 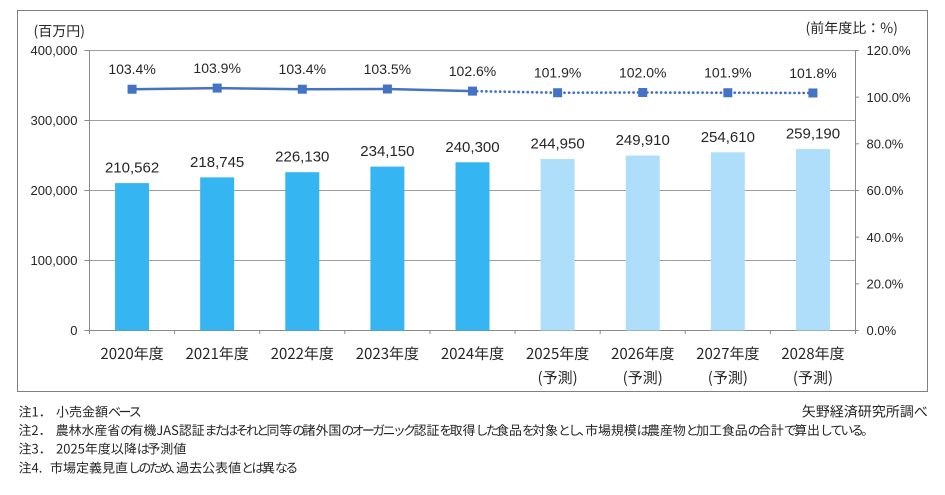 What do you see at coordinates (889, 97) in the screenshot?
I see `svg-text: 100.0%` at bounding box center [889, 97].